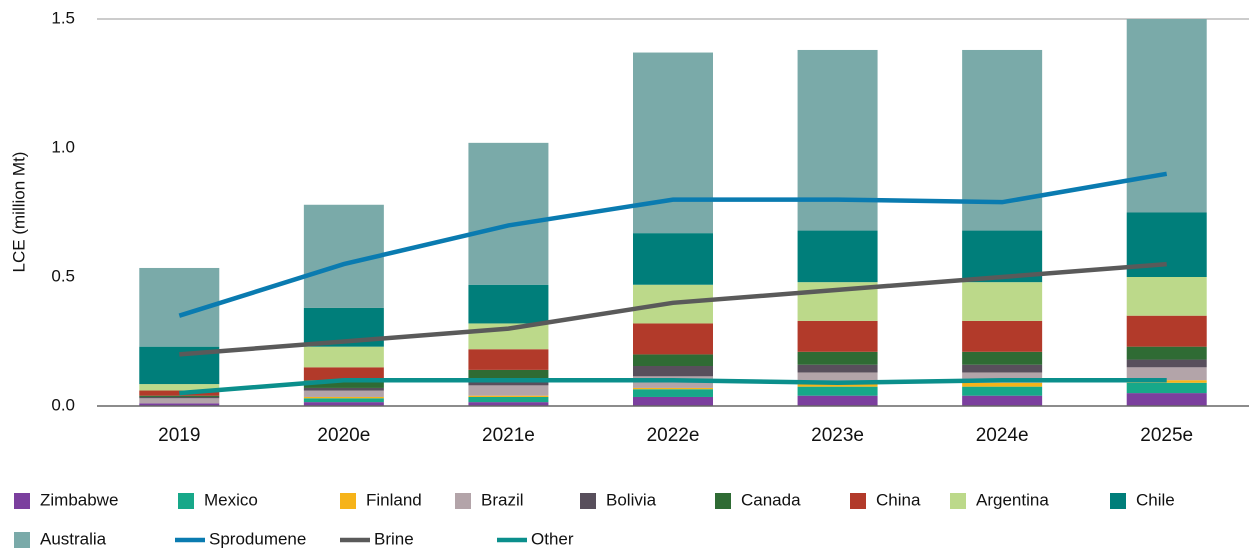 The width and height of the screenshot is (1249, 549). What do you see at coordinates (73, 538) in the screenshot?
I see `legend-label: Australia` at bounding box center [73, 538].